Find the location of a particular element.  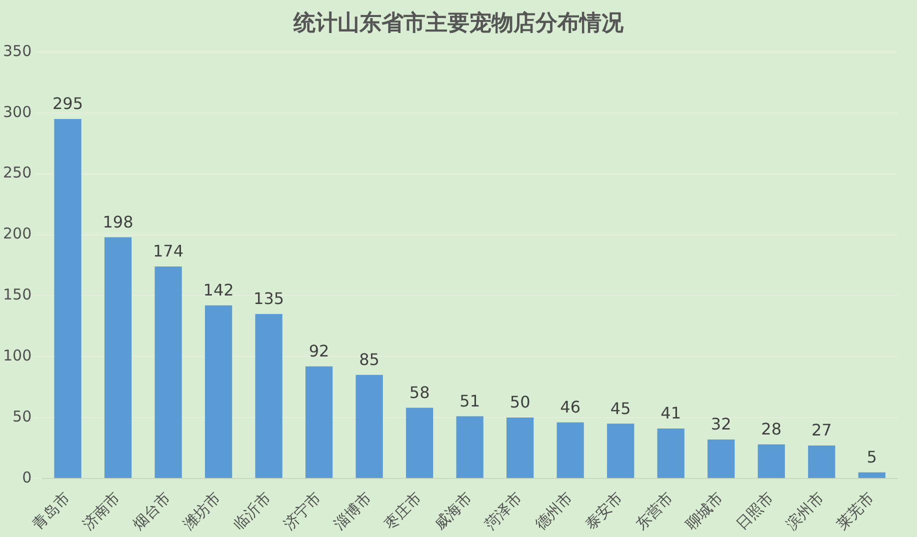

y-tick-label: 350 is located at coordinates (17, 51).